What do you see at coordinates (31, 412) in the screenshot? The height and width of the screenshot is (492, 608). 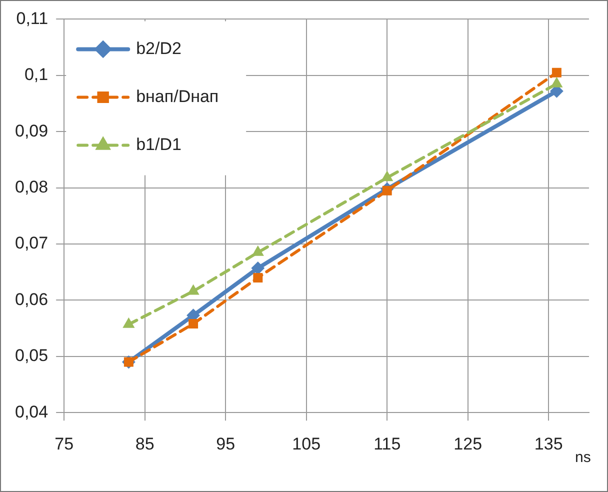 I see `y-tick-label: 0,04` at bounding box center [31, 412].